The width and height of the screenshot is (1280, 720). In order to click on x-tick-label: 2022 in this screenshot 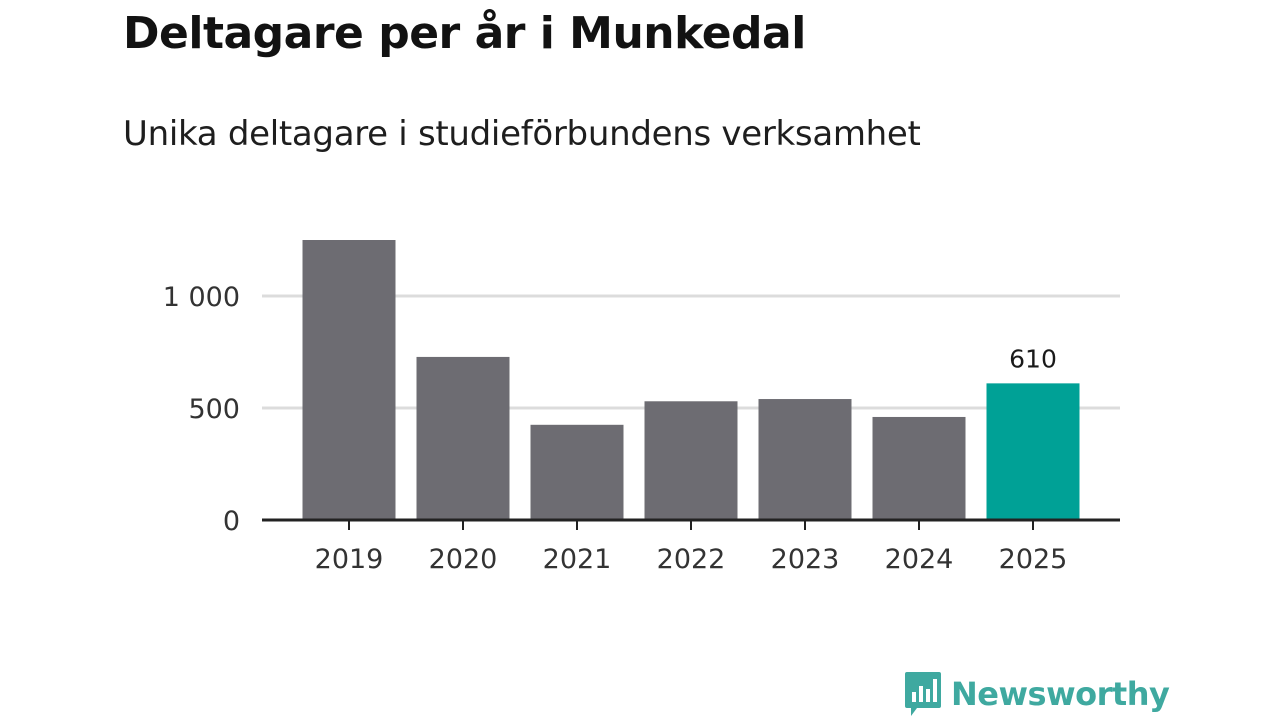, I will do `click(691, 559)`.